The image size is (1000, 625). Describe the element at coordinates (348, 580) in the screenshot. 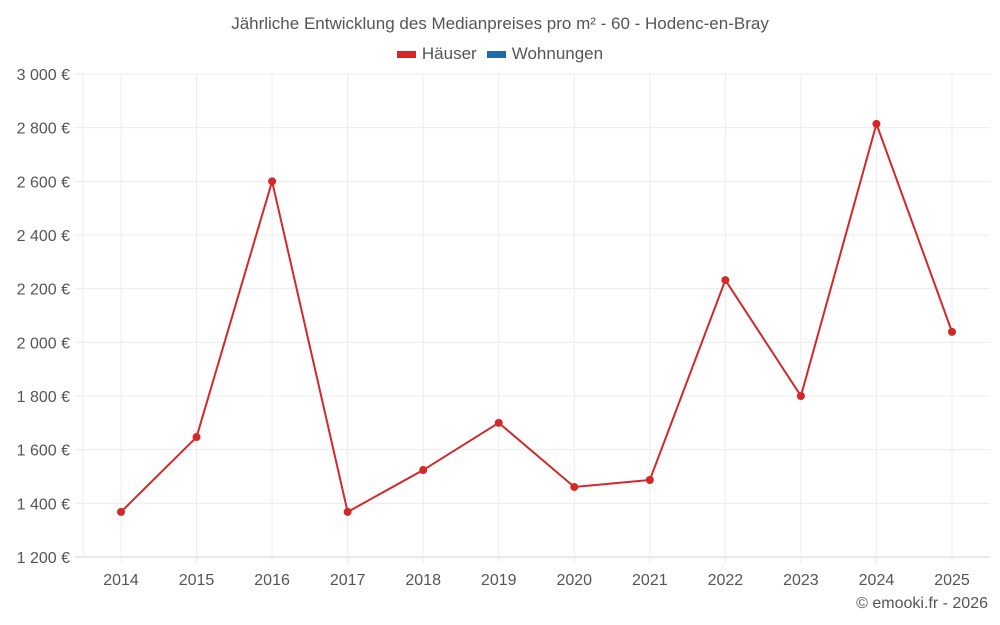

I see `x-tick-label: 2017` at that location.